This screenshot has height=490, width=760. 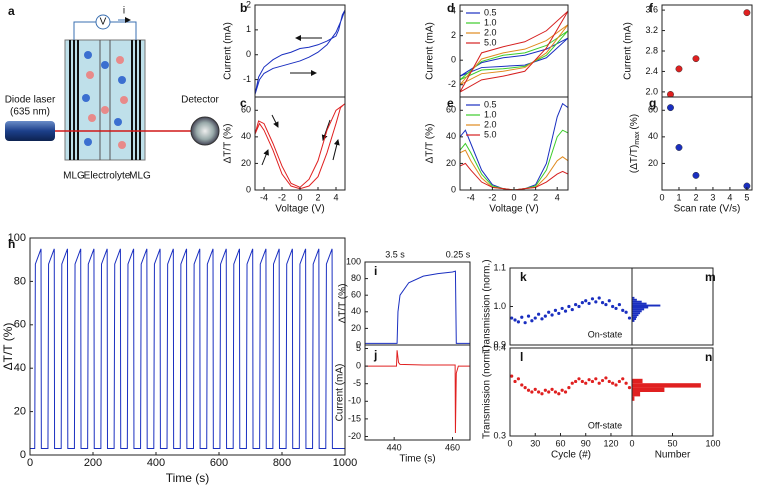 What do you see at coordinates (353, 261) in the screenshot?
I see `y-tick-label: 100` at bounding box center [353, 261].